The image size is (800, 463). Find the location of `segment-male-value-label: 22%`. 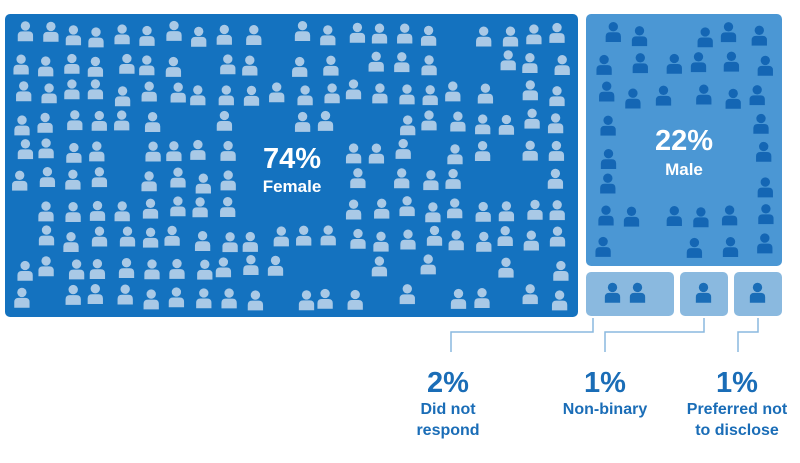

segment-male-value-label: 22% is located at coordinates (684, 141).